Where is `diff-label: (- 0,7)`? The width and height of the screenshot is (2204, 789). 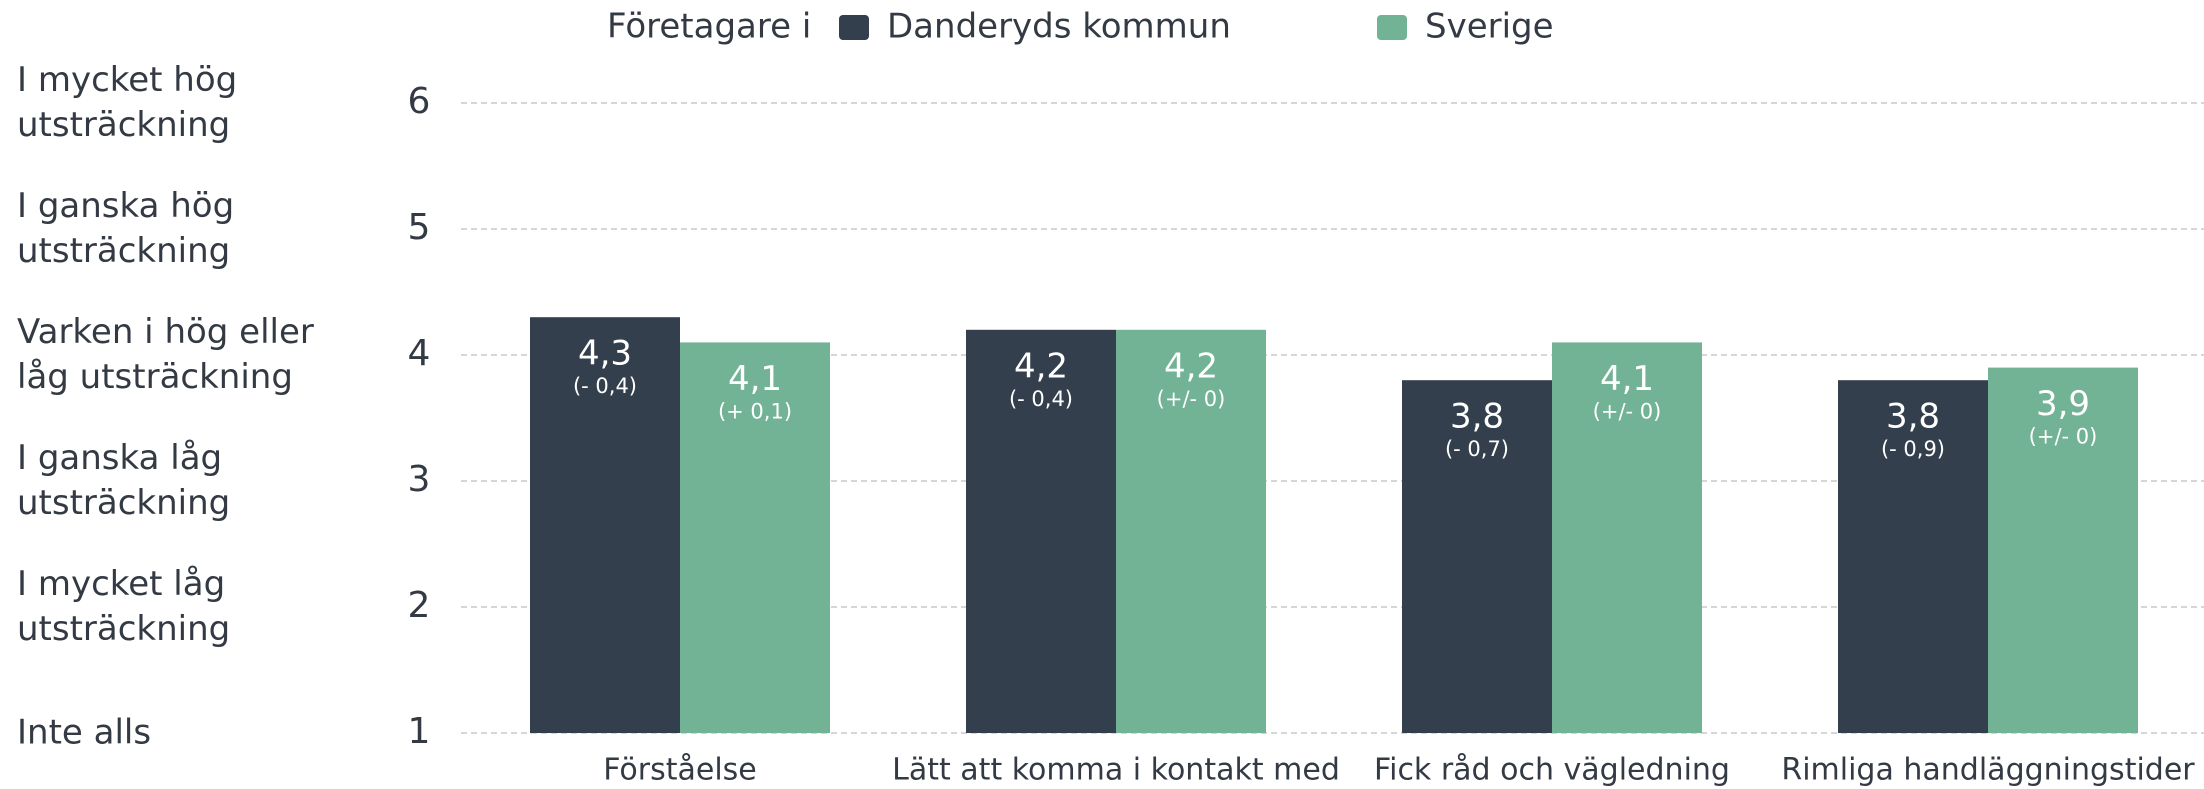
diff-label: (- 0,7) is located at coordinates (1477, 449).